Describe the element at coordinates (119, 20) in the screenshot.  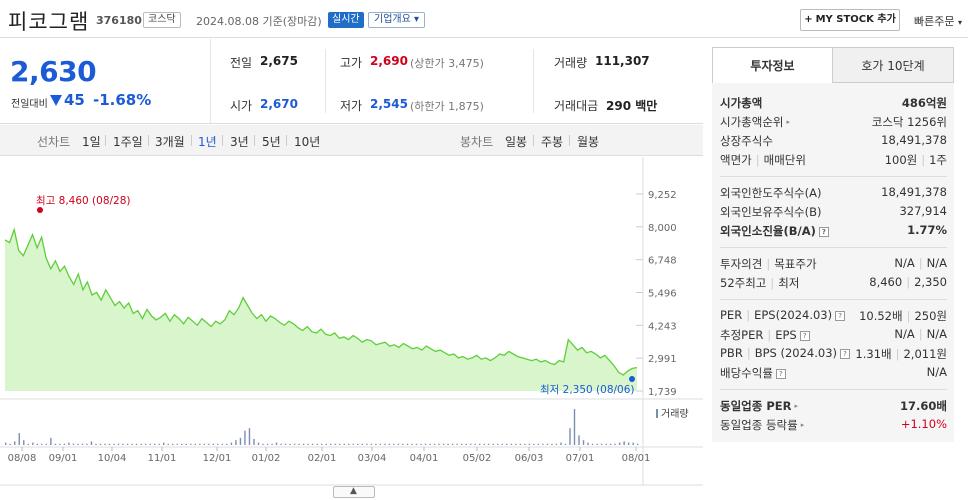
I see `stock-code: 376180` at that location.